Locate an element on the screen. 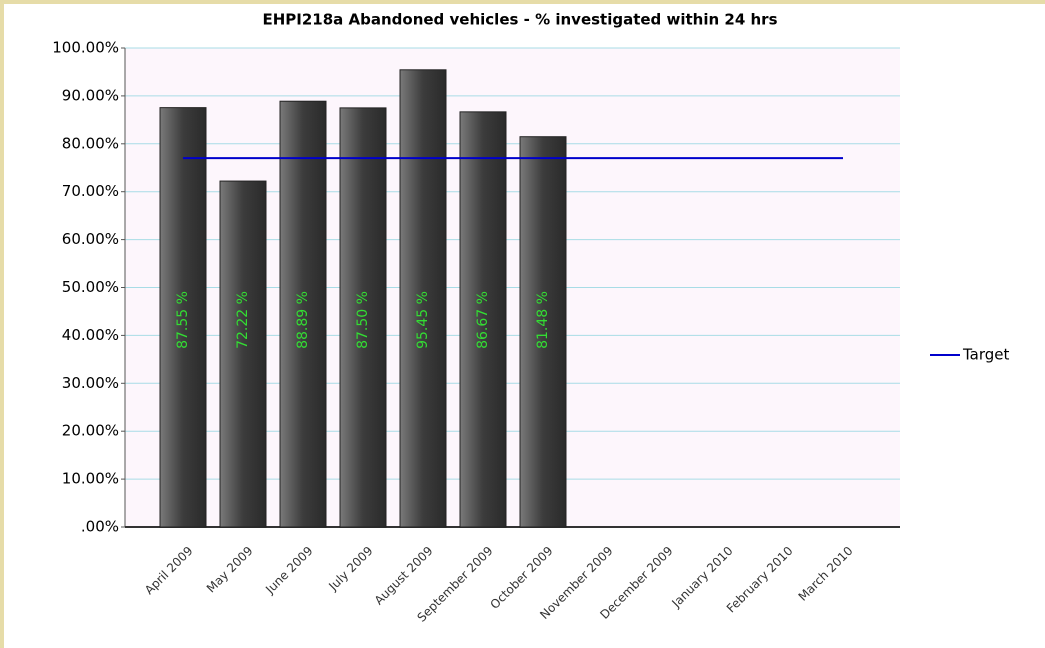 Image resolution: width=1045 pixels, height=648 pixels. y-tick-label: 10.00% is located at coordinates (90, 479).